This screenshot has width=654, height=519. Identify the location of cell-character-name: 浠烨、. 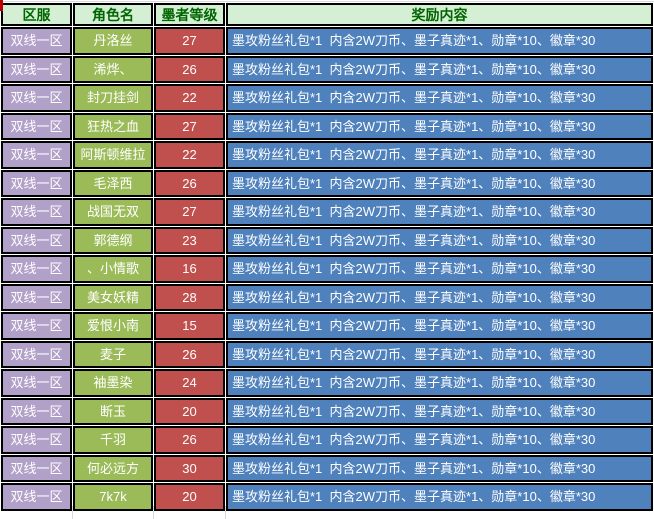
(113, 69).